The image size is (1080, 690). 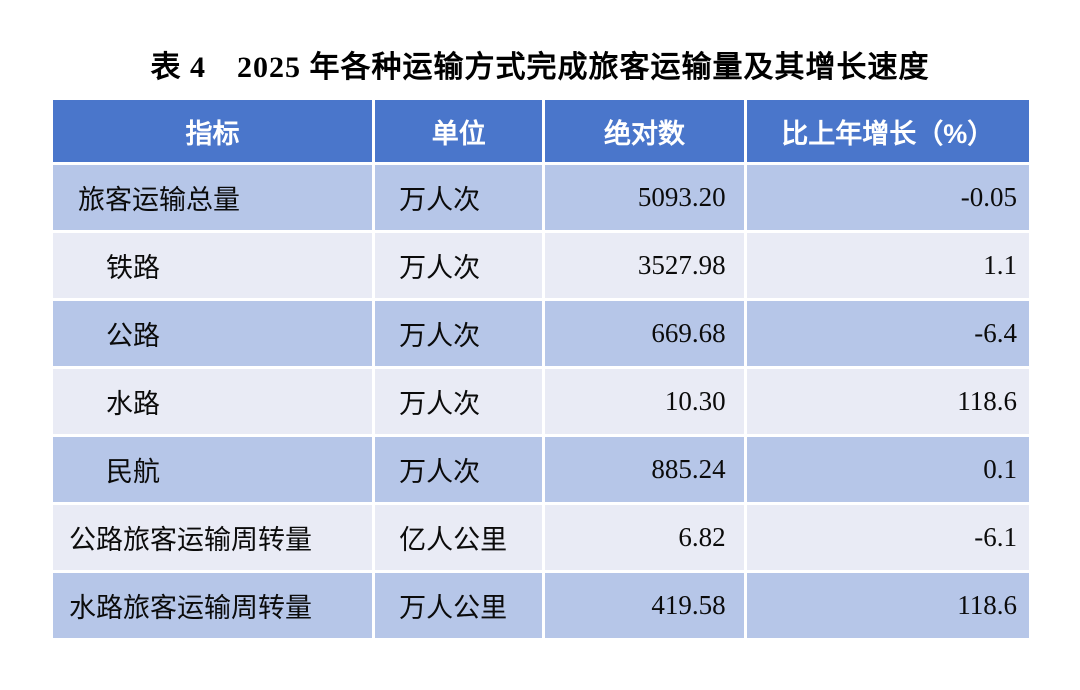 What do you see at coordinates (213, 265) in the screenshot?
I see `indicator-cell: 铁路` at bounding box center [213, 265].